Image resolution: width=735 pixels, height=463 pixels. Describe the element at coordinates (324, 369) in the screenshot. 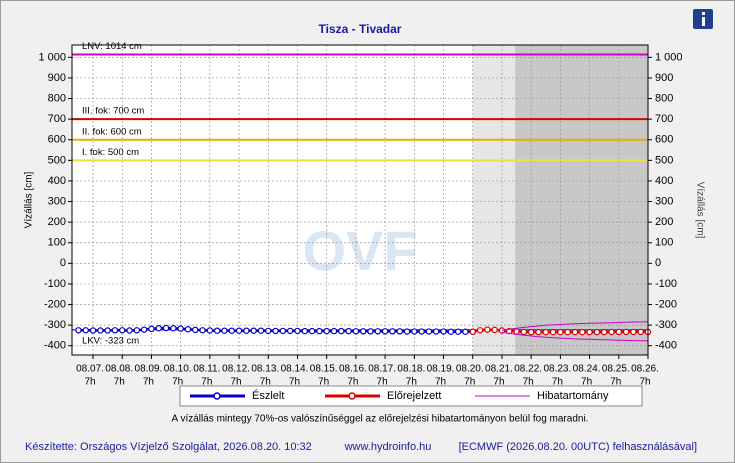

I see `x-tick-label: 08.15.` at that location.